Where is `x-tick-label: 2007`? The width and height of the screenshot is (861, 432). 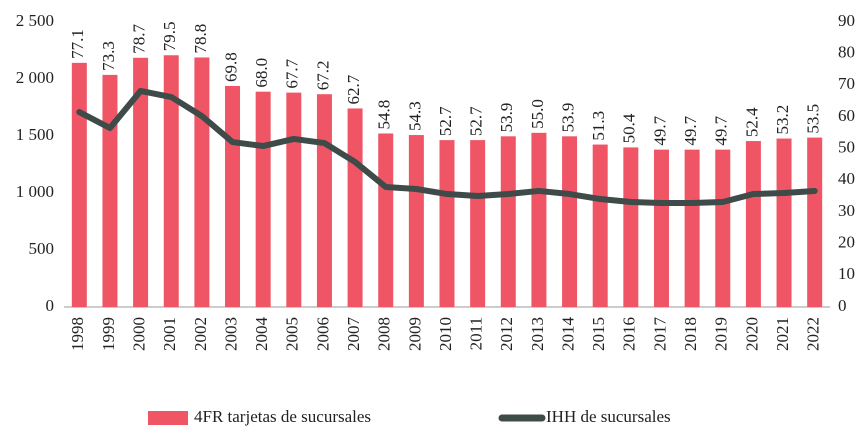
x-tick-label: 2007 is located at coordinates (353, 334).